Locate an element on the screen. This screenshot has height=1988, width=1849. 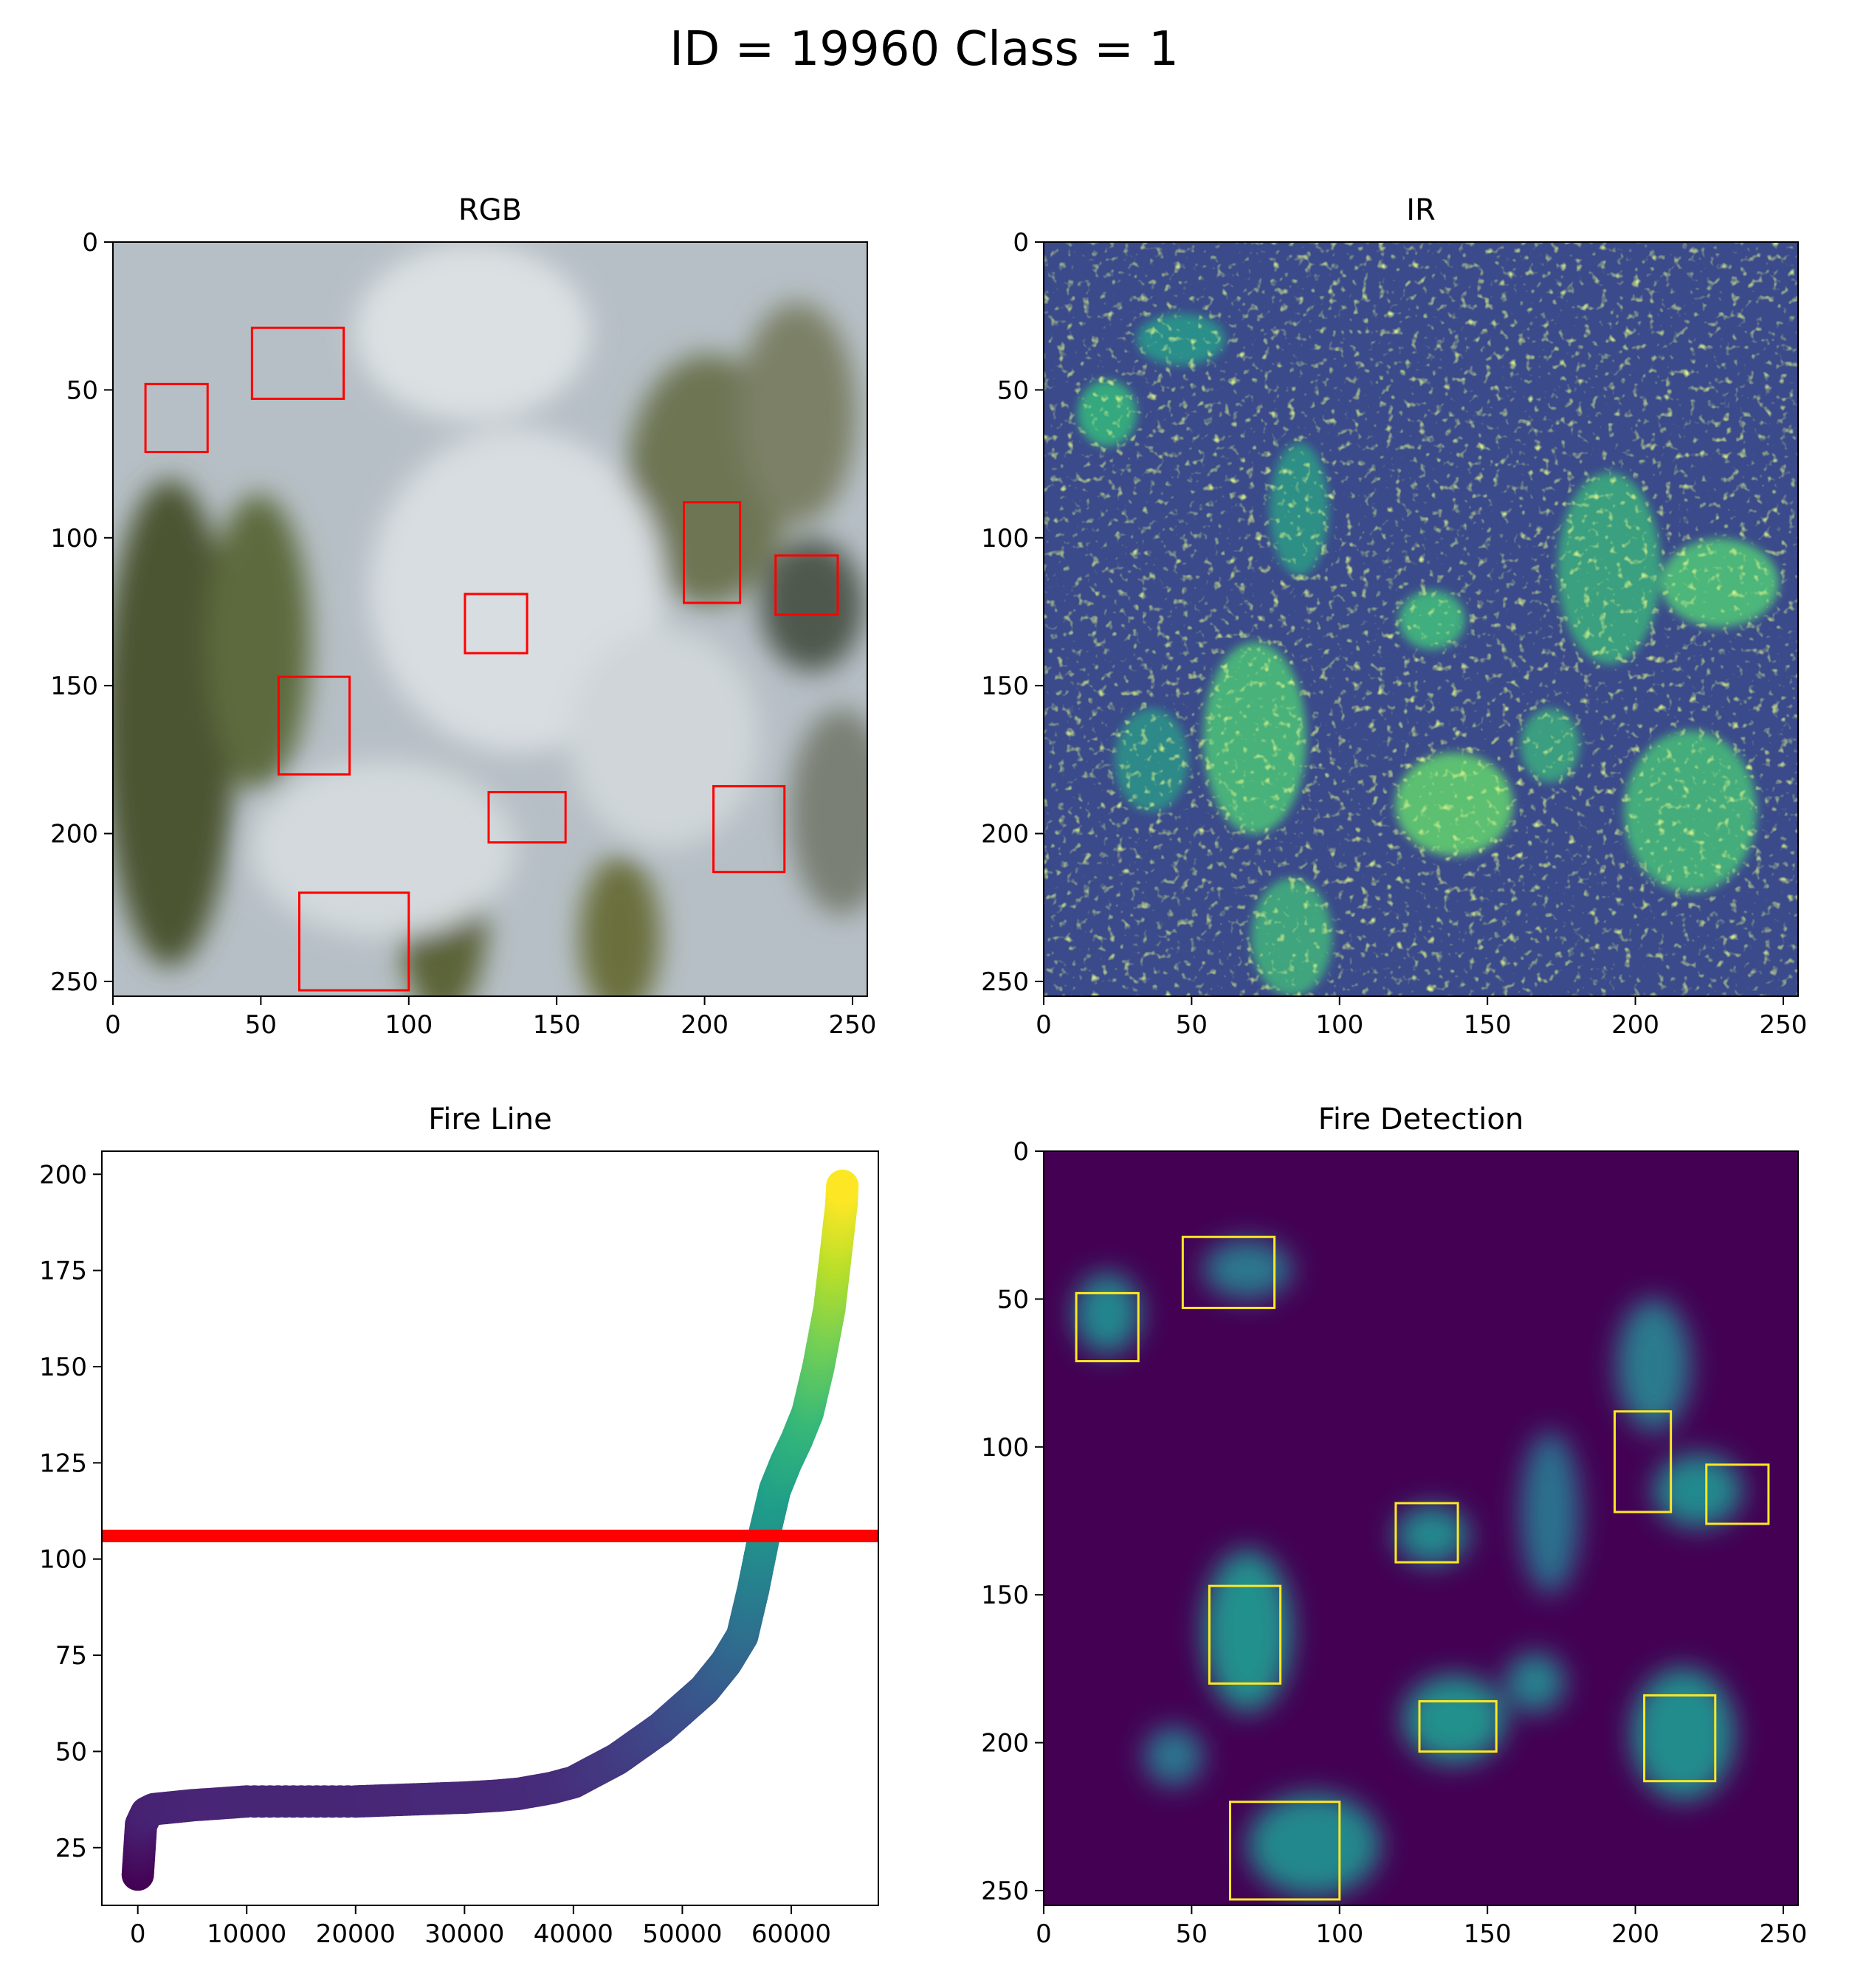
fire-line-xtick-label: 30000 is located at coordinates (464, 1934).